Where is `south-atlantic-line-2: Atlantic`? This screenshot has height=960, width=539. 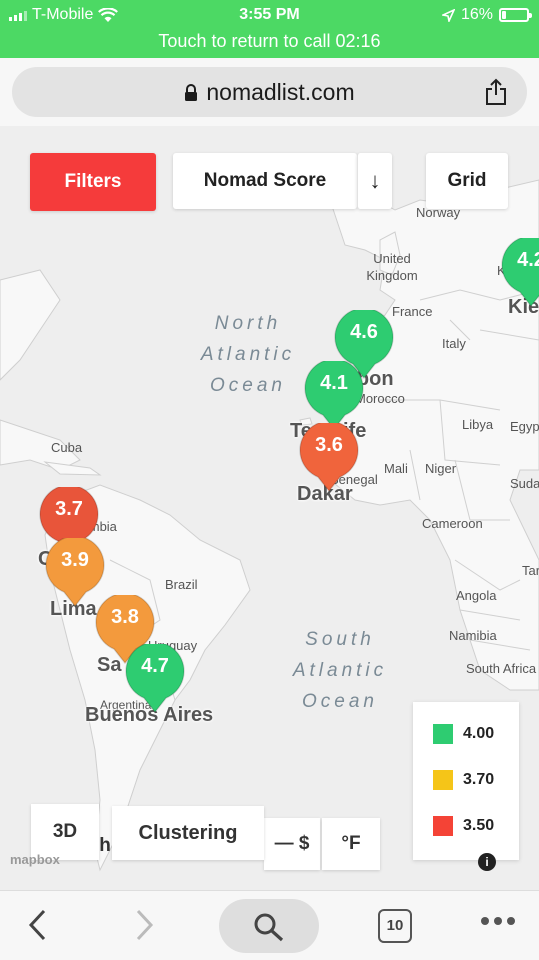
south-atlantic-line-2: Atlantic is located at coordinates (340, 670).